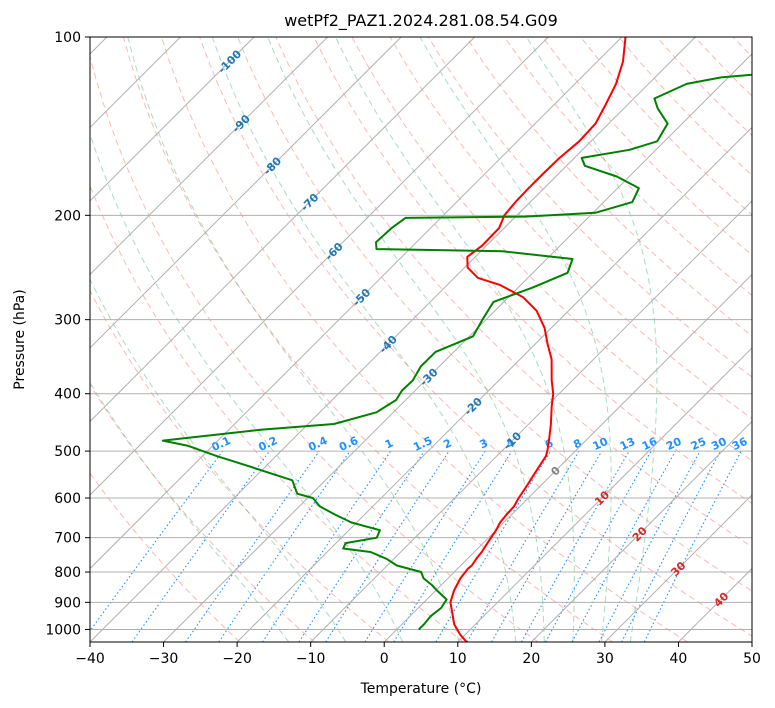 The height and width of the screenshot is (708, 775). Describe the element at coordinates (605, 659) in the screenshot. I see `x-tick-label: 30` at that location.